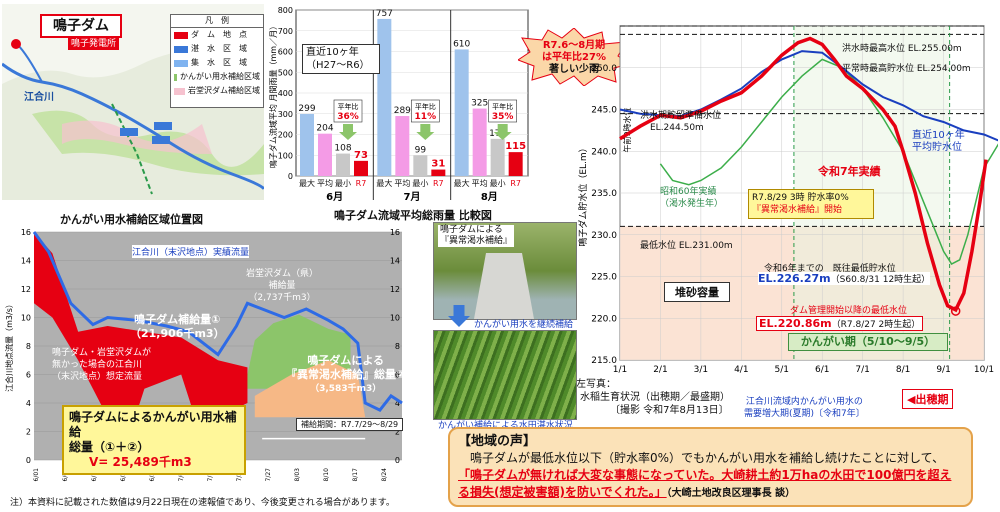 The image size is (1000, 512). I want to click on voice-title: 【地域の声】, so click(497, 441).